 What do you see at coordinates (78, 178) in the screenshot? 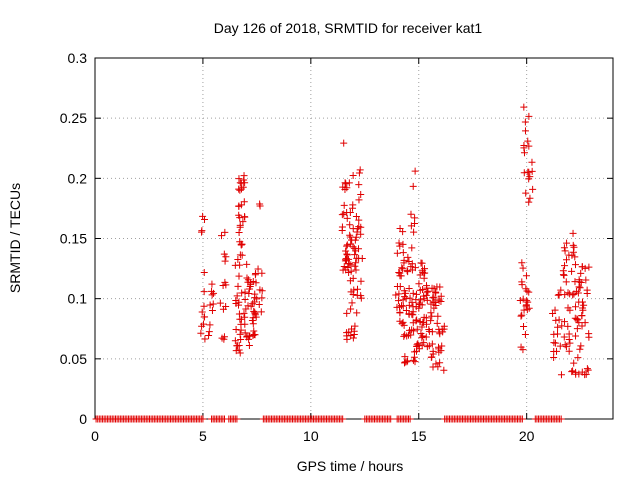
I see `y-tick-label: 0.2` at bounding box center [78, 178].